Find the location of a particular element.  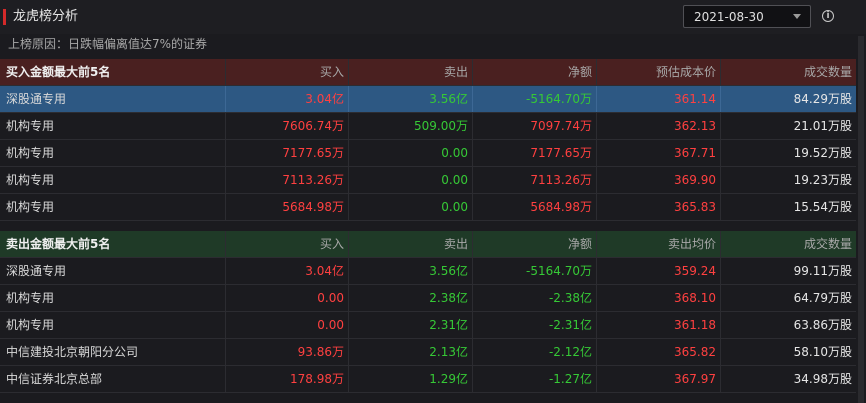

table-row: 深股通专用 3.04亿 3.56亿 -5164.70万 361.14 84.29万股 is located at coordinates (428, 99).